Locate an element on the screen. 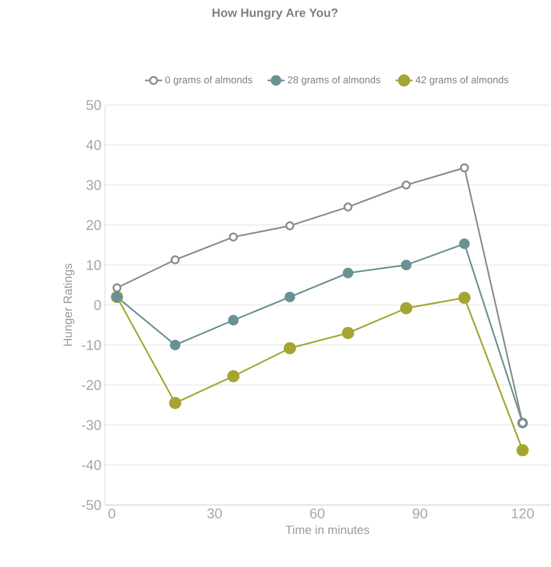  y-tick-label: -20 is located at coordinates (91, 385).